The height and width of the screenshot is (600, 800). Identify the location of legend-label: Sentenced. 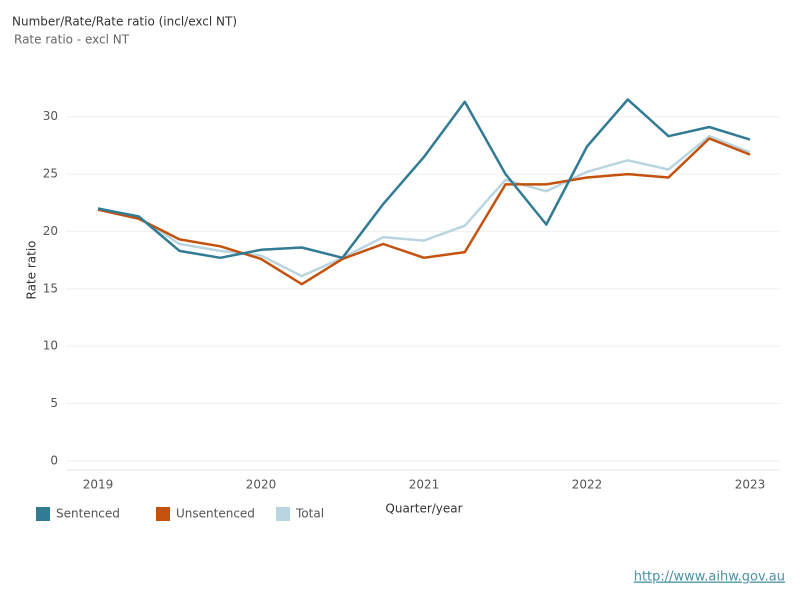
(88, 514).